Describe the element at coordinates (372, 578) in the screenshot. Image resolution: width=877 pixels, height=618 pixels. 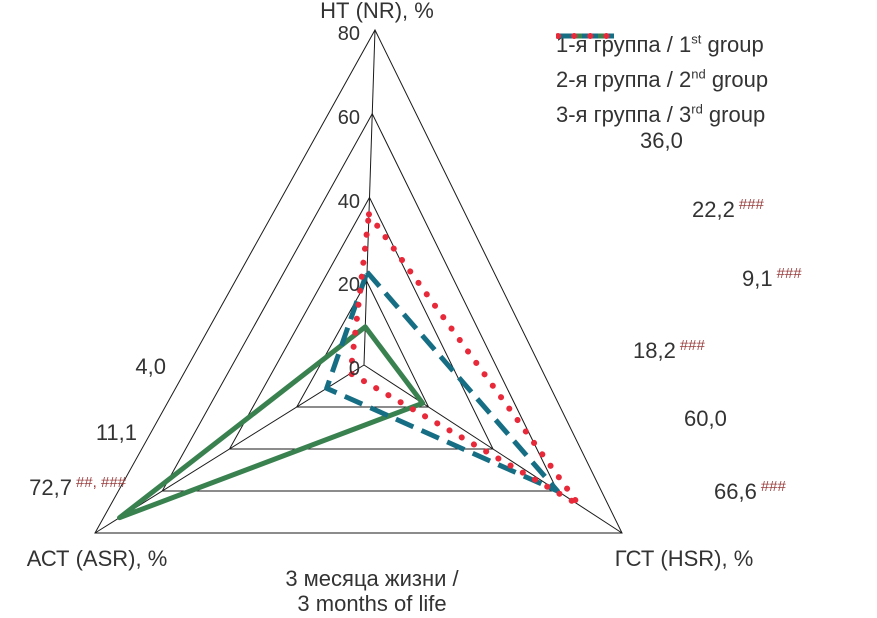
I see `chart-caption-line1: 3 месяца жизни /` at that location.